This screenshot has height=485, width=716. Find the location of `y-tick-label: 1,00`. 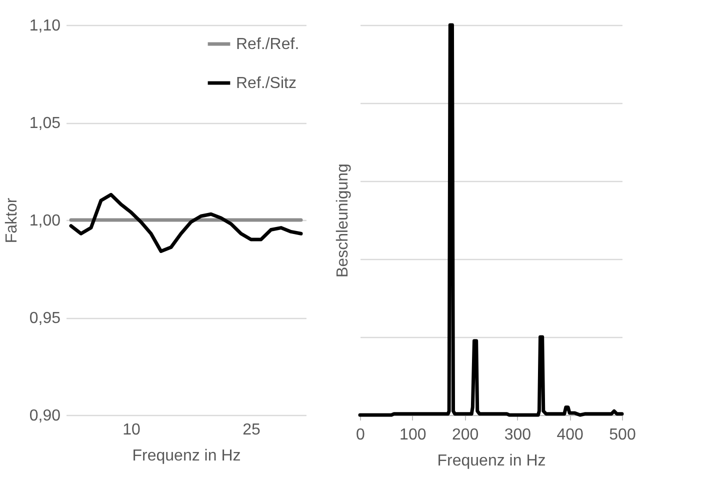

y-tick-label: 1,00 is located at coordinates (45, 221).